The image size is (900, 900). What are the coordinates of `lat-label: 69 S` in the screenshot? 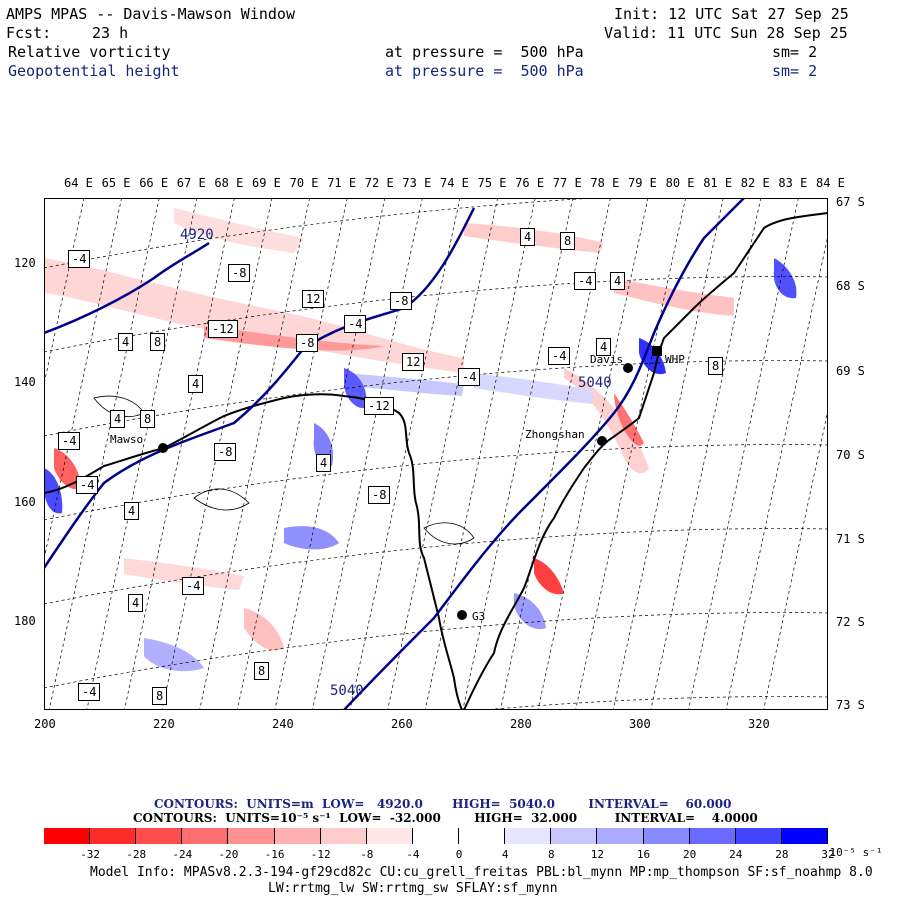 It's located at (850, 371).